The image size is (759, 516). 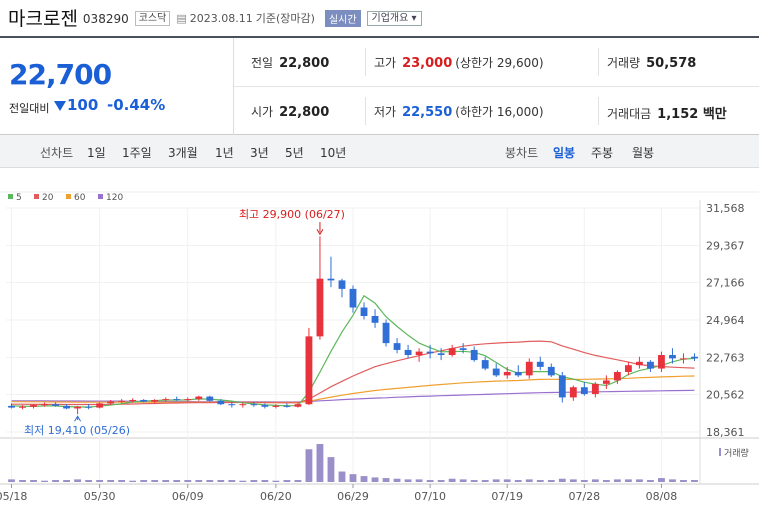 What do you see at coordinates (499, 63) in the screenshot?
I see `upper-limit: (상한가 29,600)` at bounding box center [499, 63].